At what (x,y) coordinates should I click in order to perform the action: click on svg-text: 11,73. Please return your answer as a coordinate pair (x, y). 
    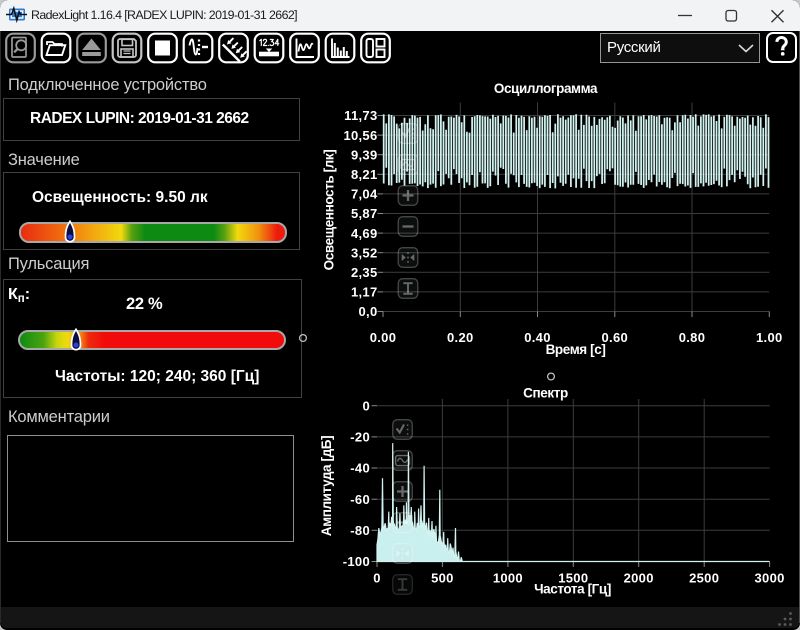
    Looking at the image, I should click on (360, 115).